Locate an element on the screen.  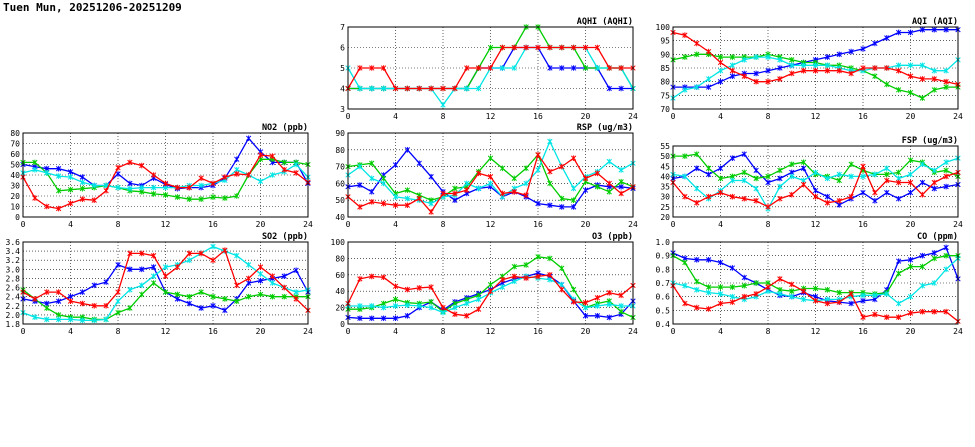
aqhi-ytick-label: 3 is located at coordinates (342, 109).